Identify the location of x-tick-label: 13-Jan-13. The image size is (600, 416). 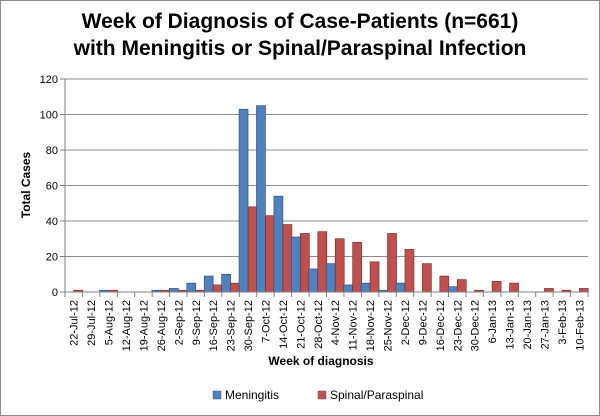
(511, 325).